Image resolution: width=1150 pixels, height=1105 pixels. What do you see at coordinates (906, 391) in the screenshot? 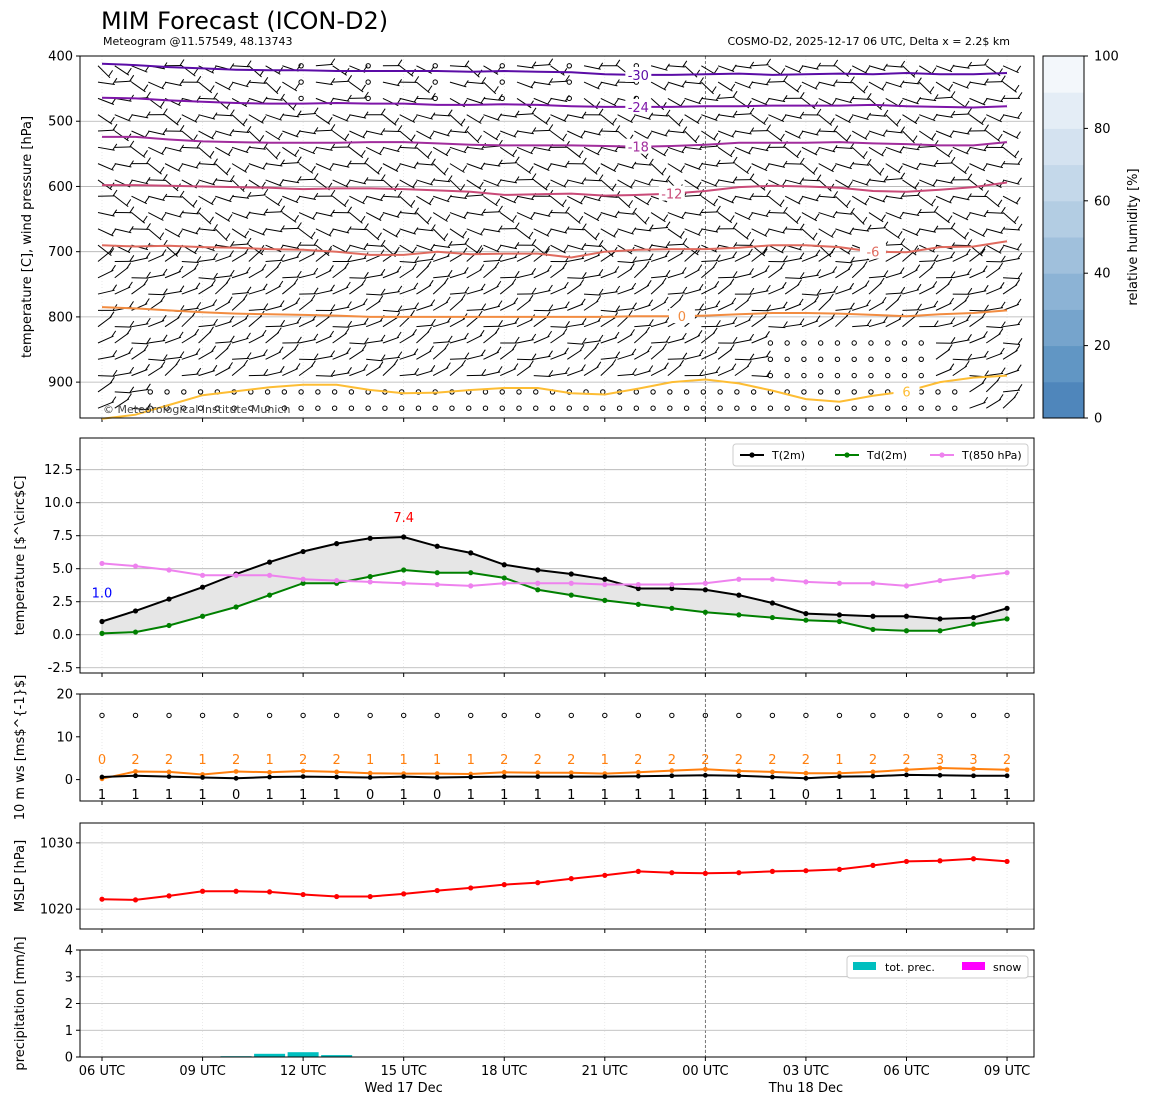
I see `isotherm-label-bg` at bounding box center [906, 391].